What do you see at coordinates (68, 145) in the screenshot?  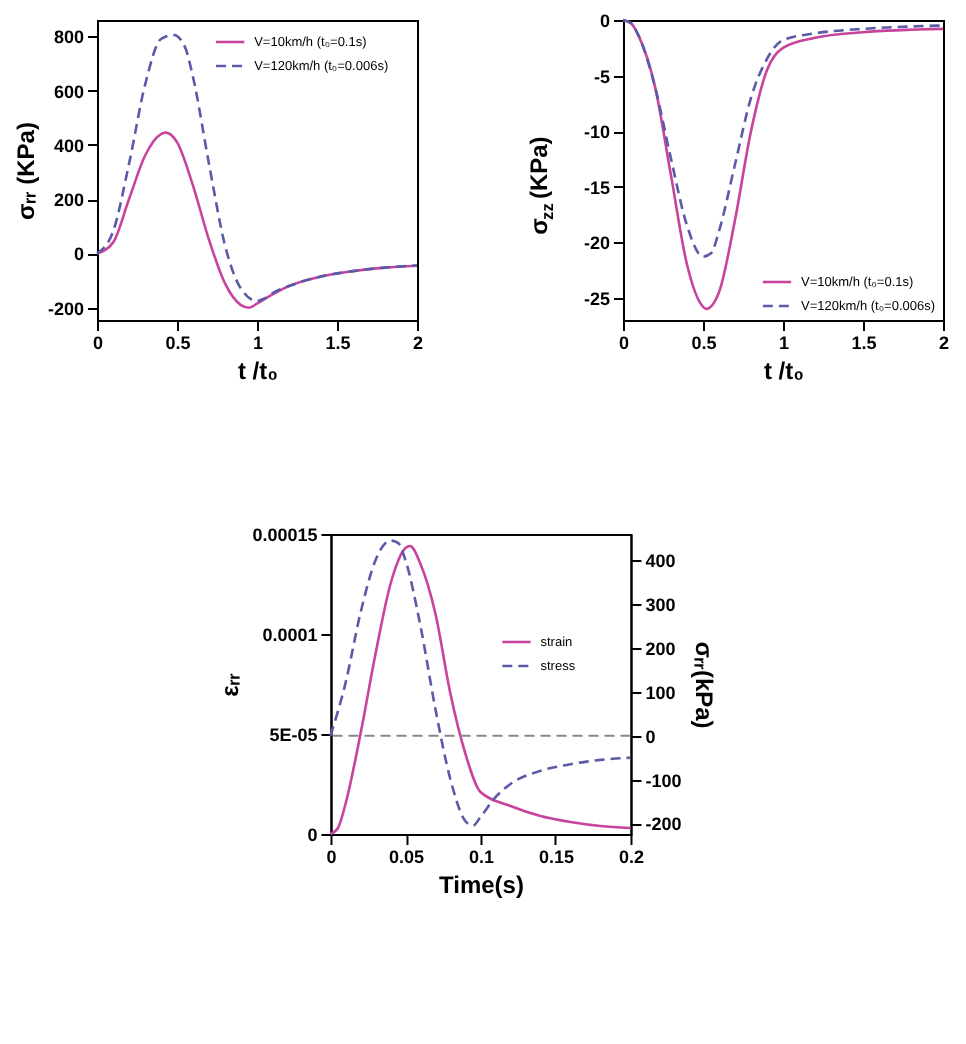 I see `y-tick-label: 400` at bounding box center [68, 145].